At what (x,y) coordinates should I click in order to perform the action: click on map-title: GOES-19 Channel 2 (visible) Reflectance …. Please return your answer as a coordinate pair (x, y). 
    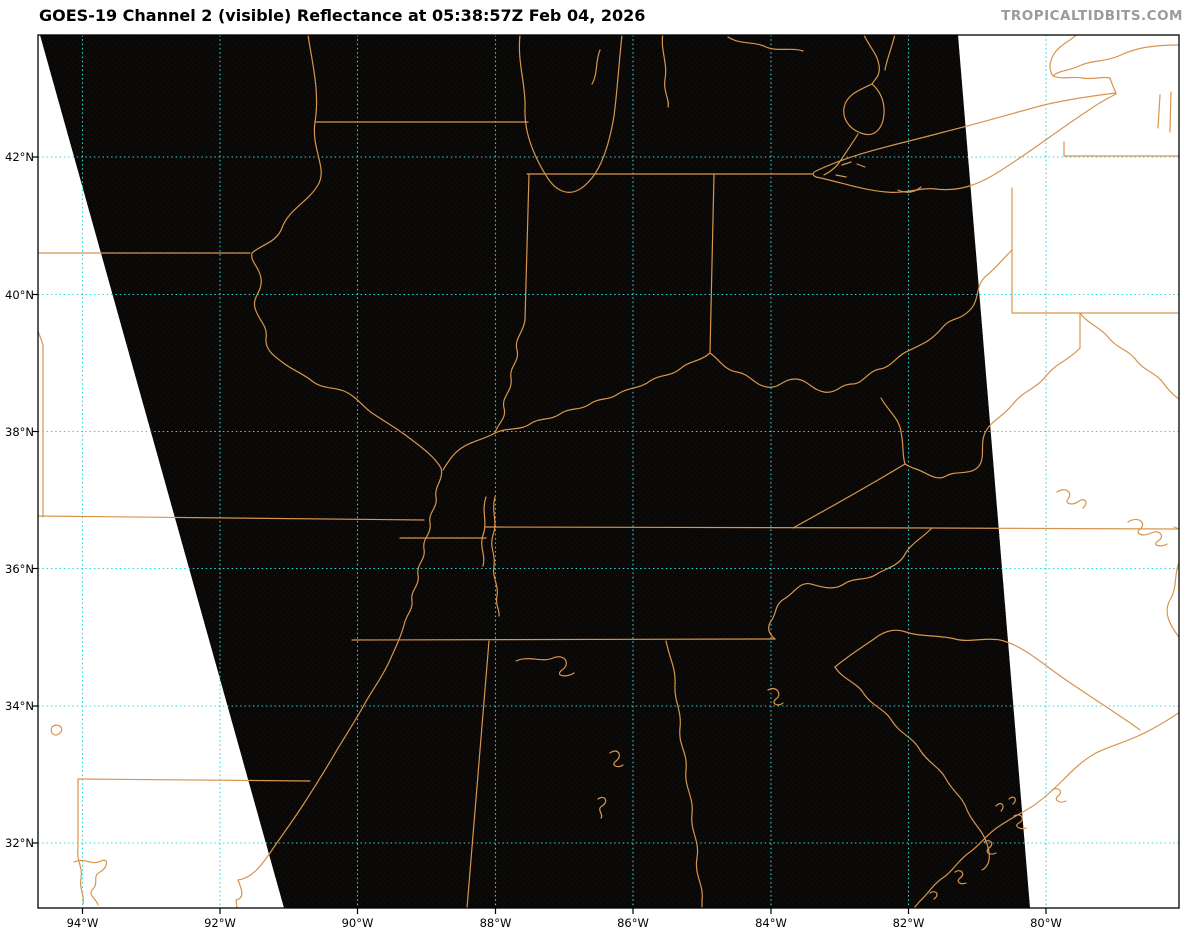
    Looking at the image, I should click on (342, 15).